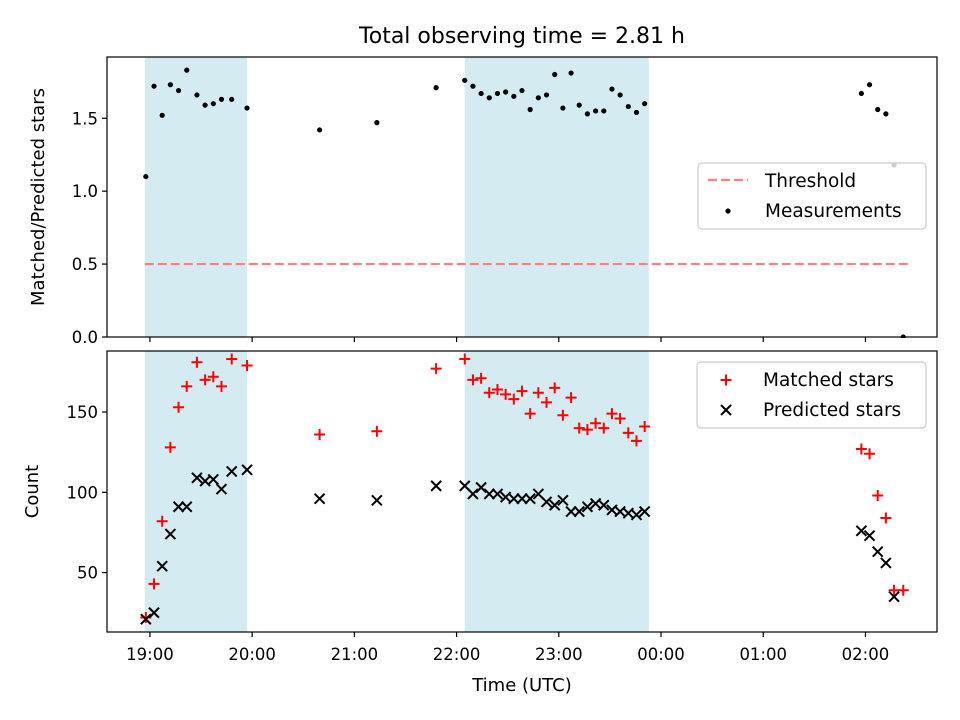 Image resolution: width=960 pixels, height=720 pixels. I want to click on y-tick-label: 0.0, so click(85, 337).